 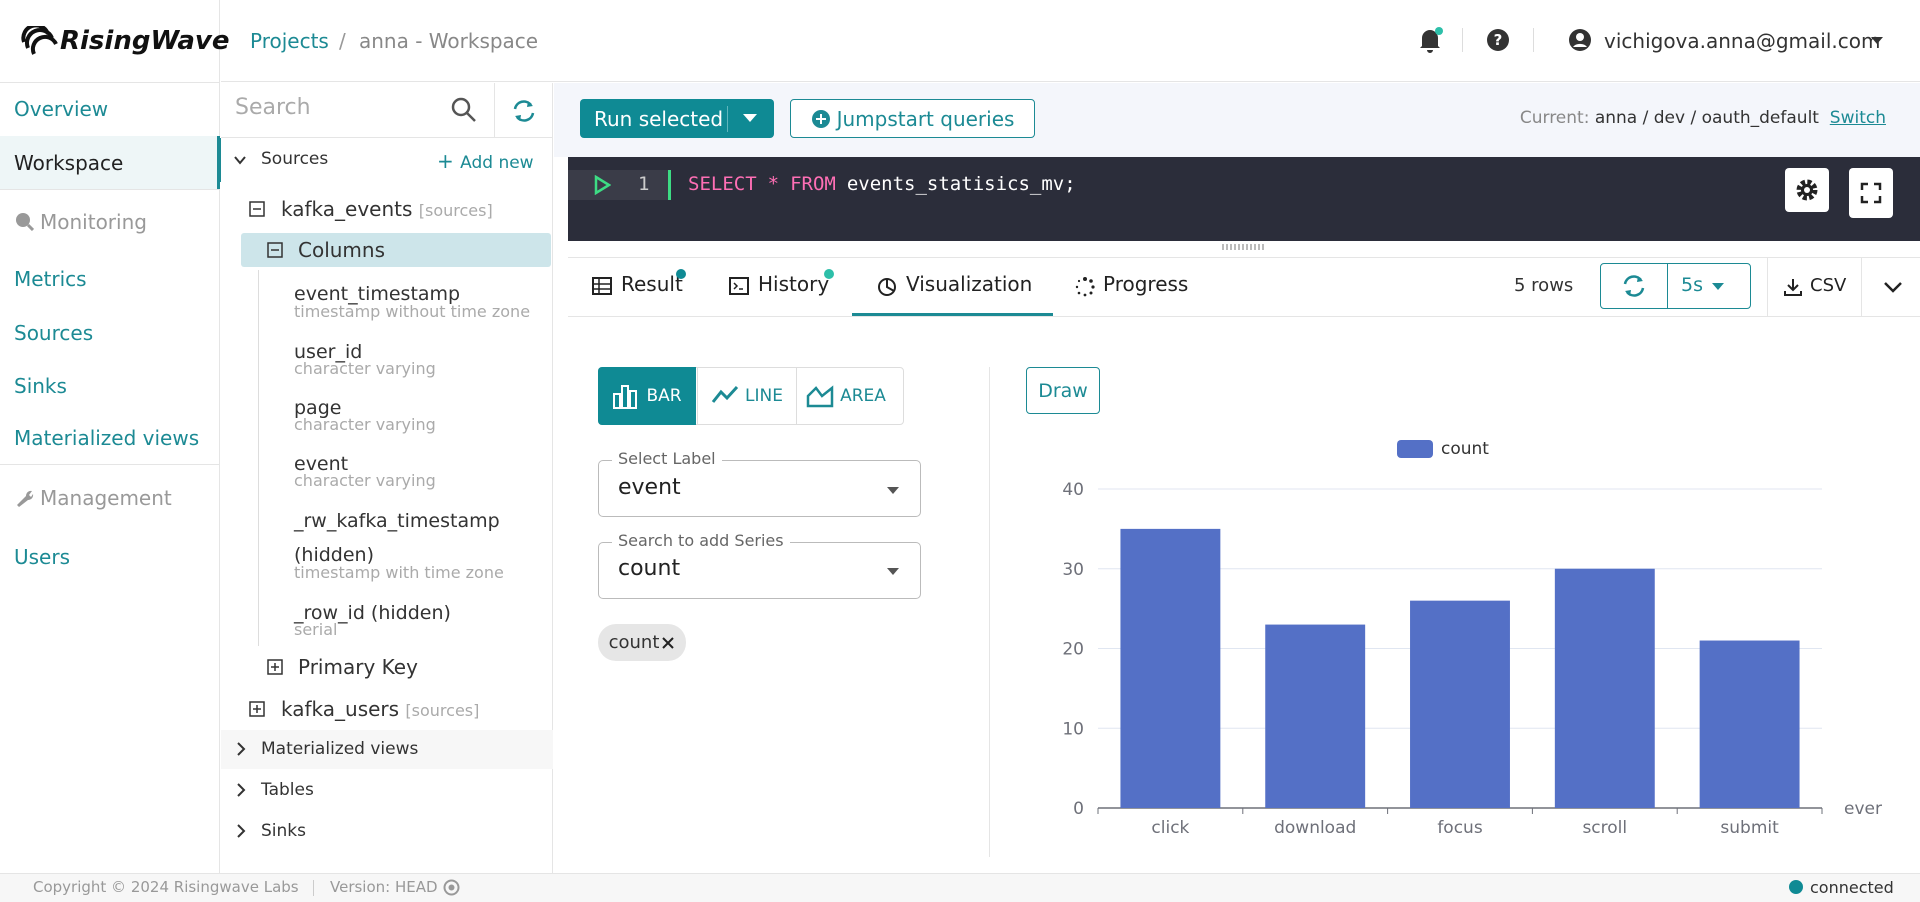 What do you see at coordinates (42, 557) in the screenshot?
I see `nav-item: Users` at bounding box center [42, 557].